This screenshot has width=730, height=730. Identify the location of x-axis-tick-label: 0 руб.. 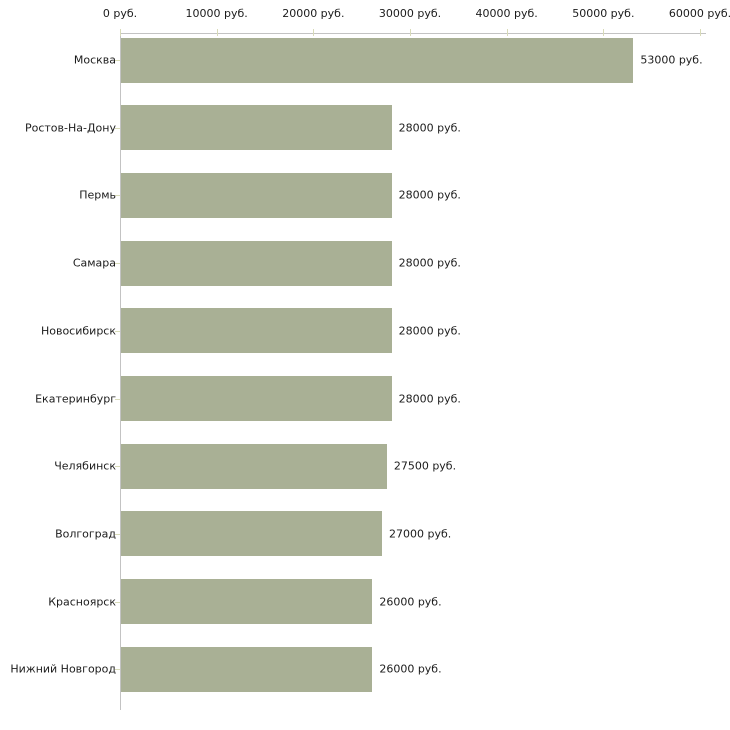
(120, 13).